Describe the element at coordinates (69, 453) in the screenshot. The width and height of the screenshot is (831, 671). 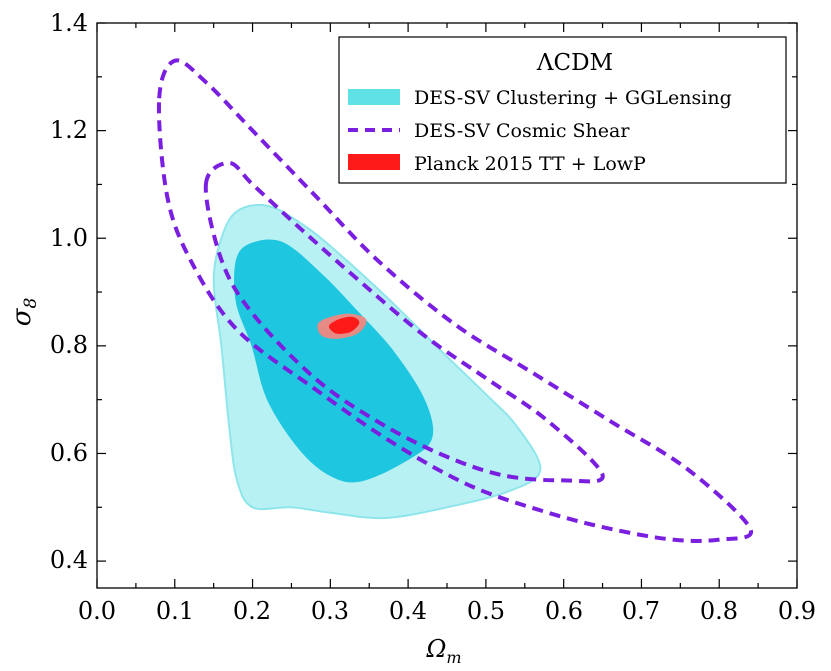
I see `y-tick-label: 0.6` at that location.